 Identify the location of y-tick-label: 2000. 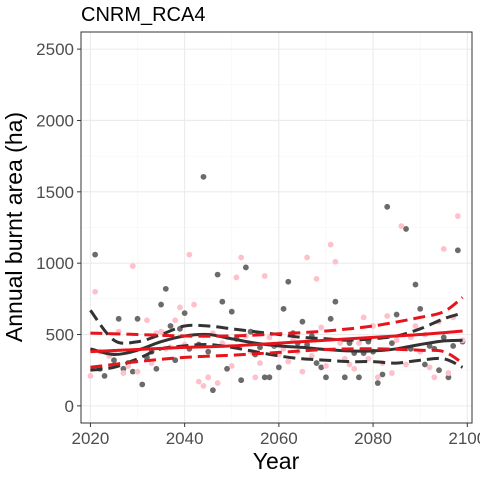
(55, 120).